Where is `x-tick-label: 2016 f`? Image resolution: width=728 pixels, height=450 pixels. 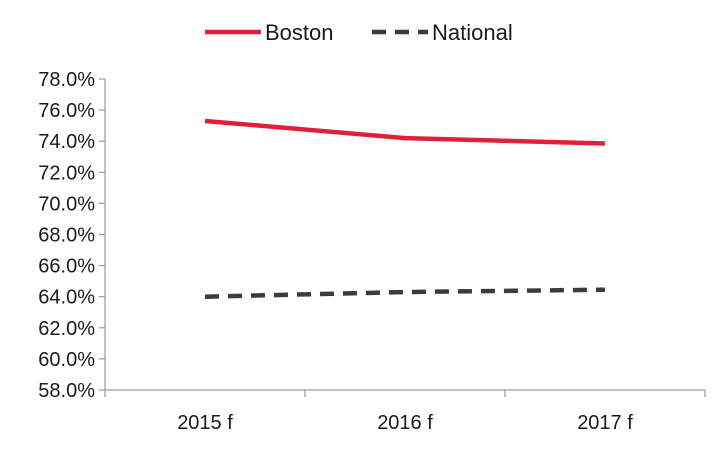
x-tick-label: 2016 f is located at coordinates (405, 423).